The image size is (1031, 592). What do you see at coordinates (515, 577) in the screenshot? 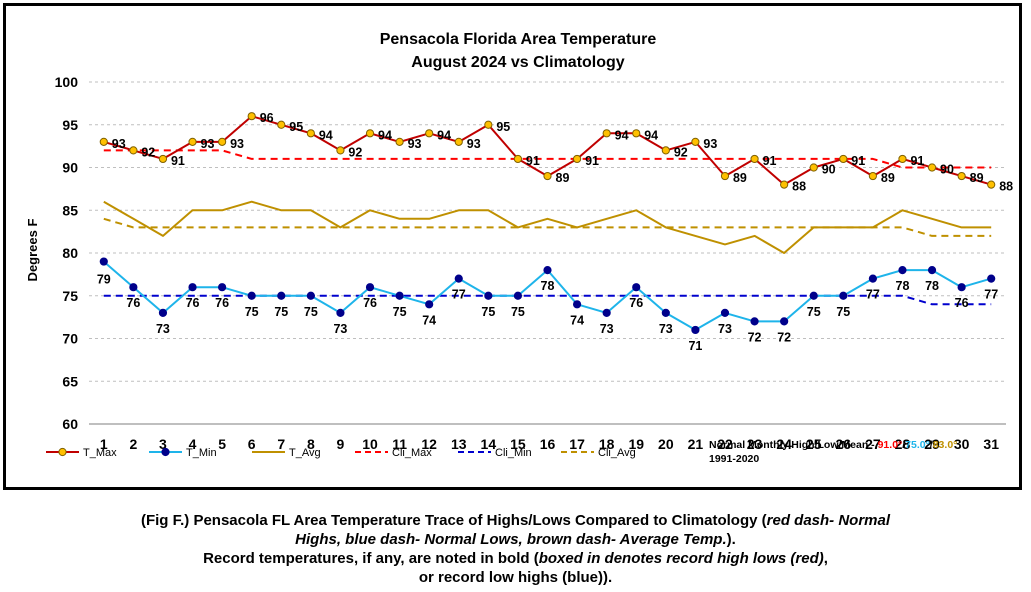
I see `caption-line4: or record low highs (blue)).` at bounding box center [515, 577].